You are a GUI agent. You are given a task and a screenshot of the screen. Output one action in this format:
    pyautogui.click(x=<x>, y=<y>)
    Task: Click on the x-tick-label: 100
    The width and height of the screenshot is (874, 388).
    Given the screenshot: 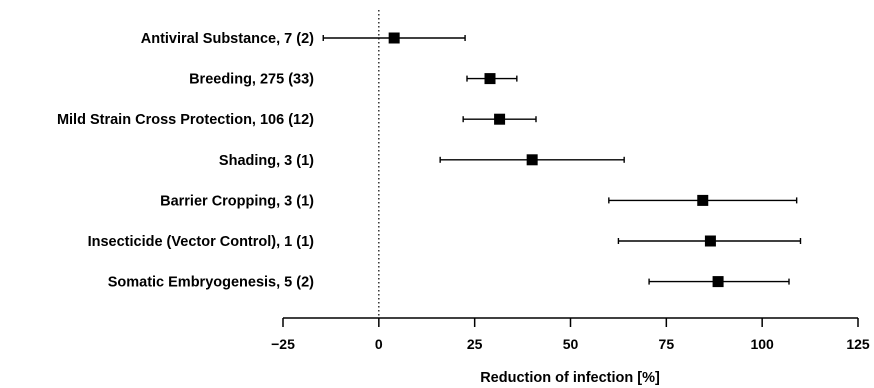 What is the action you would take?
    pyautogui.click(x=762, y=344)
    